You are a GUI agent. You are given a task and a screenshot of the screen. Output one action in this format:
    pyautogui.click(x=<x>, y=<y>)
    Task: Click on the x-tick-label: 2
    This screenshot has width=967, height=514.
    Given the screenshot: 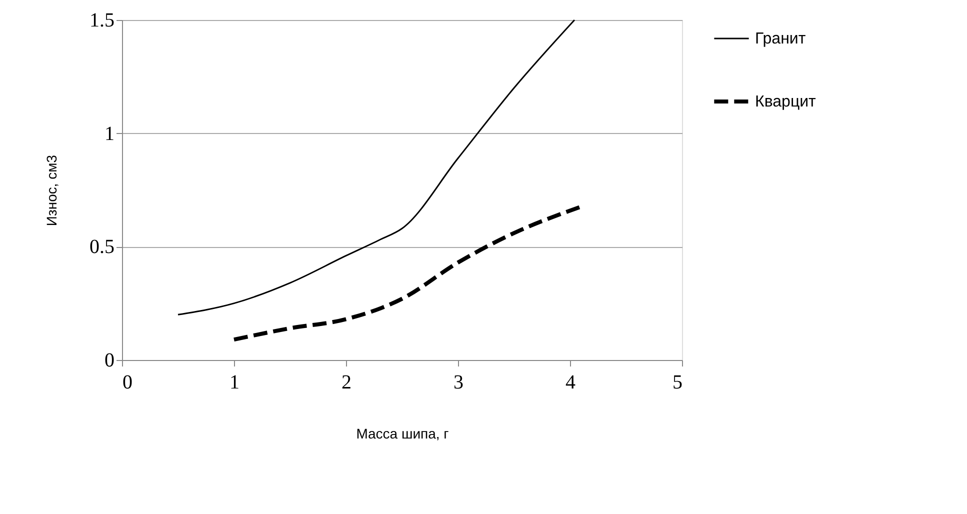 What is the action you would take?
    pyautogui.click(x=347, y=383)
    